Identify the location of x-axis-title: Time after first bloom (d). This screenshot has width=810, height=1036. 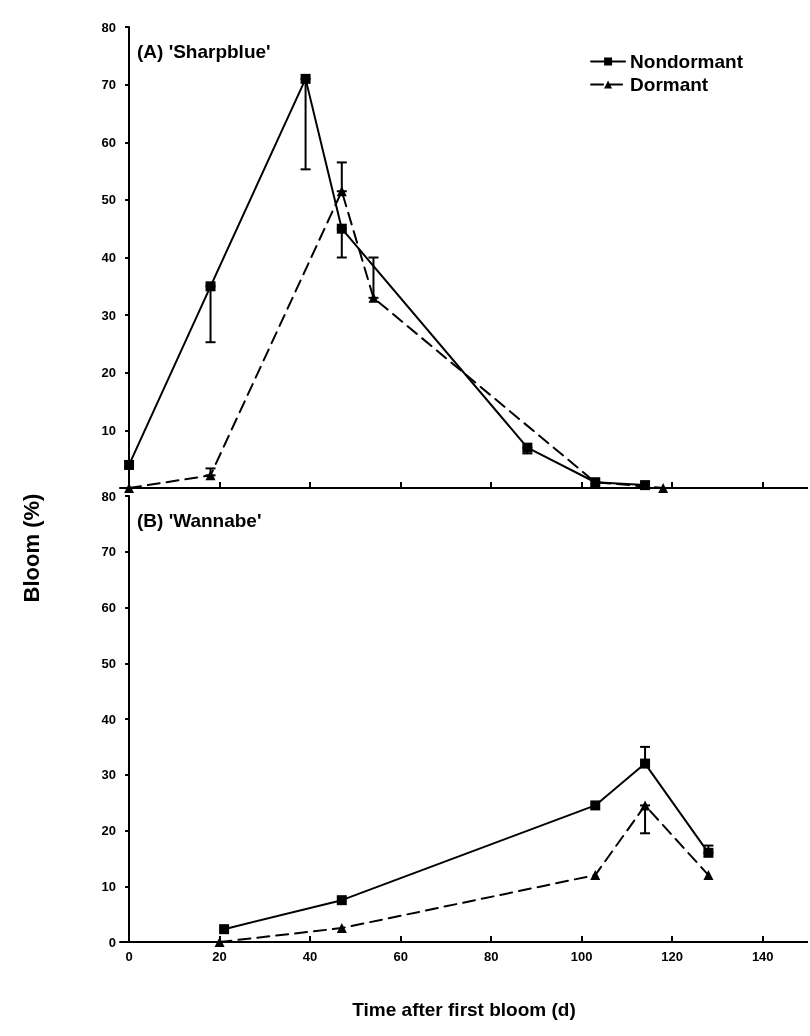
(464, 1009).